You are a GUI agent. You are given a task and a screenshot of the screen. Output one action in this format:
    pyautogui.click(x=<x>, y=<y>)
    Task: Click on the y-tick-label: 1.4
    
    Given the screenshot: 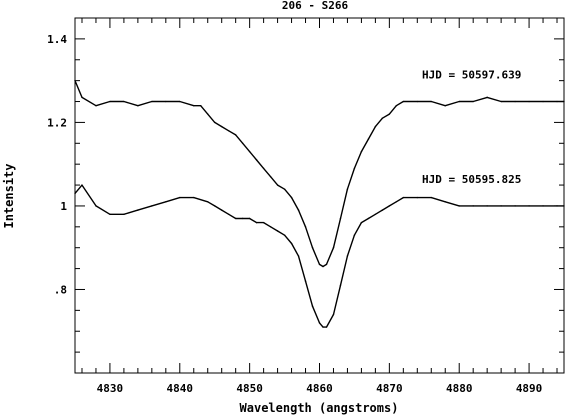 What is the action you would take?
    pyautogui.click(x=57, y=39)
    